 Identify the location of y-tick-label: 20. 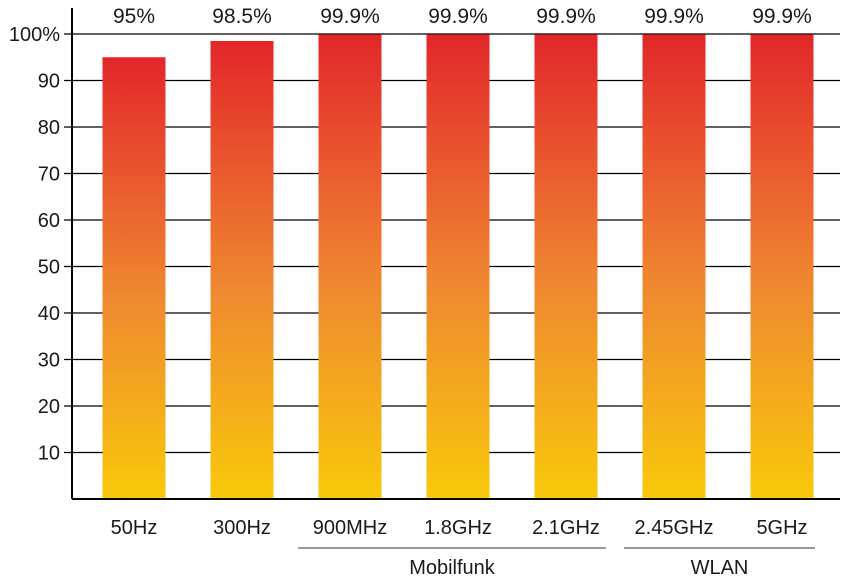
(49, 407).